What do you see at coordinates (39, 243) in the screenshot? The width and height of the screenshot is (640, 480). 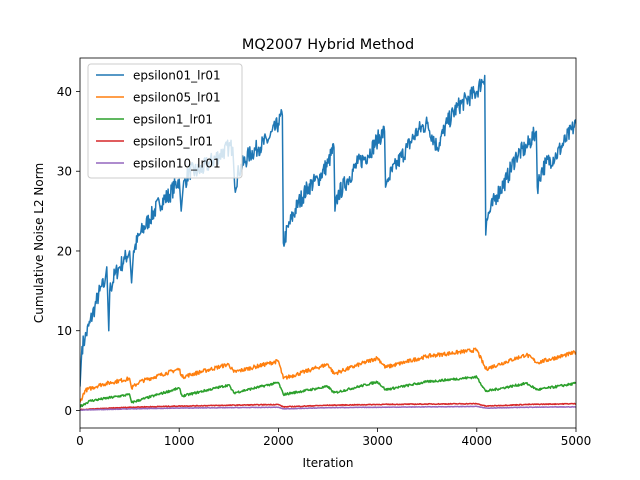 I see `y-axis-label: Cumulative Noise L2 Norm` at bounding box center [39, 243].